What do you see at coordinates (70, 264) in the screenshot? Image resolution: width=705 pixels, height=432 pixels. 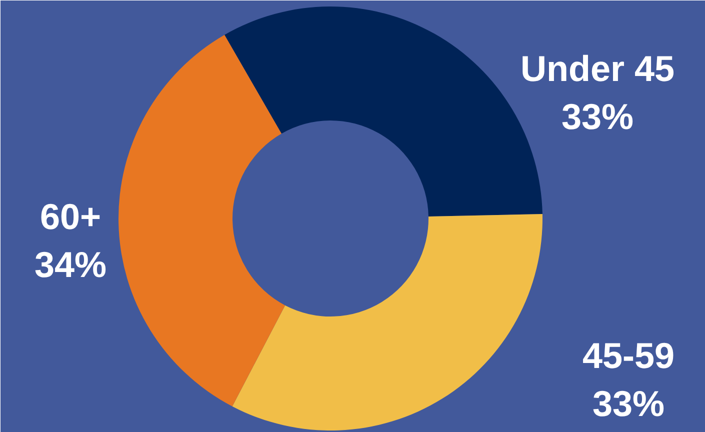 I see `data-label: 34%` at bounding box center [70, 264].